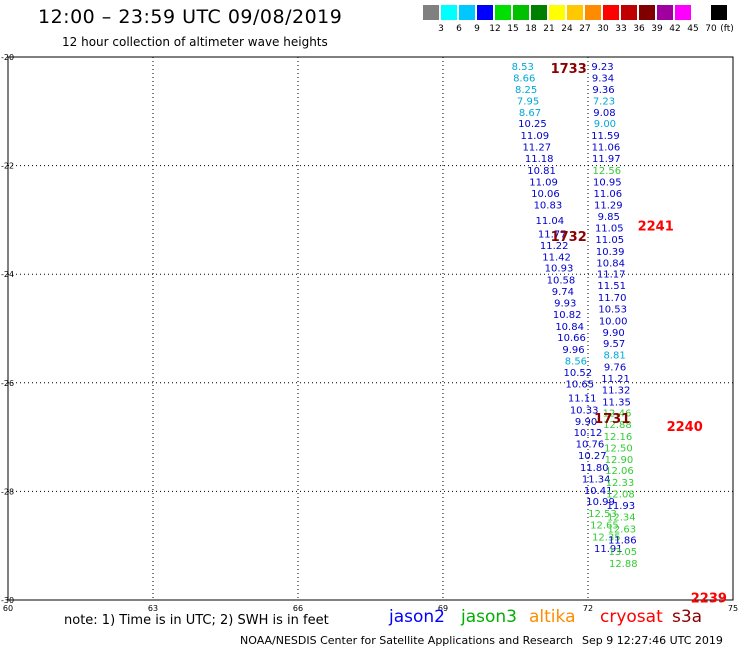 This screenshot has width=740, height=650. What do you see at coordinates (616, 402) in the screenshot?
I see `wave-height-label: 11.35` at bounding box center [616, 402].